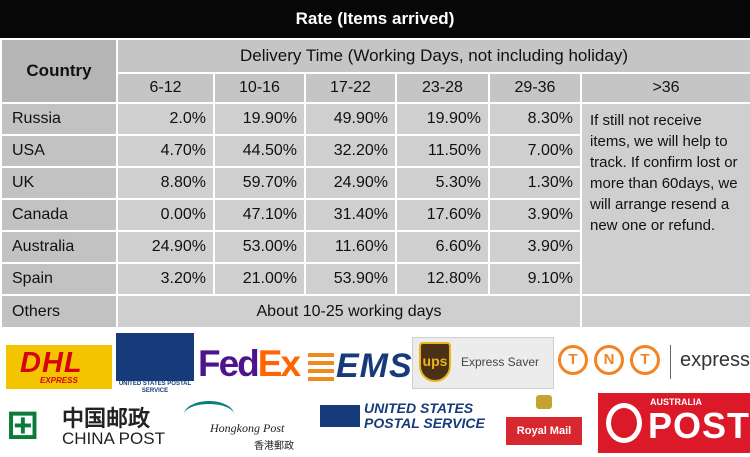 The image size is (750, 457). What do you see at coordinates (424, 423) in the screenshot?
I see `usps-line2: POSTAL SERVICE` at bounding box center [424, 423].